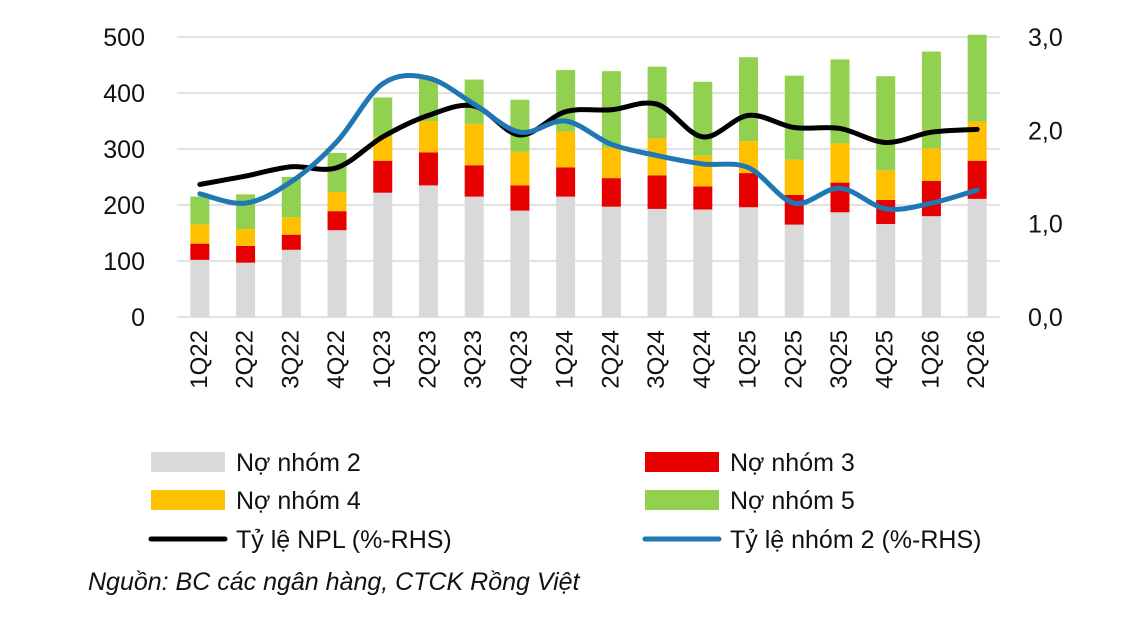 Image resolution: width=1146 pixels, height=627 pixels. Describe the element at coordinates (427, 359) in the screenshot. I see `x-tick-5: 2Q23` at that location.